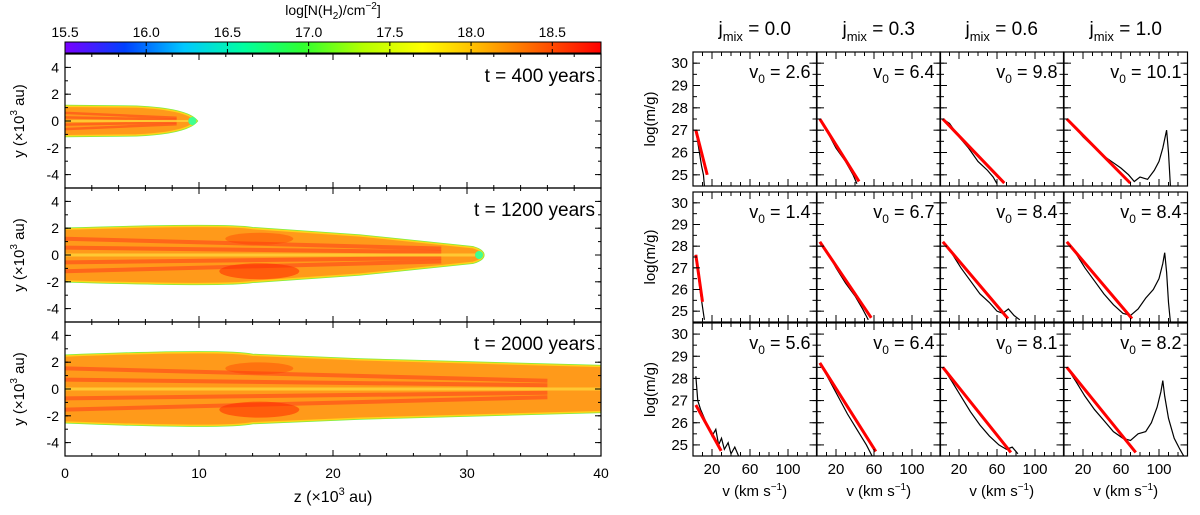 The width and height of the screenshot is (1200, 515). Describe the element at coordinates (64, 32) in the screenshot. I see `colorbar-tick-label: 15.5` at that location.